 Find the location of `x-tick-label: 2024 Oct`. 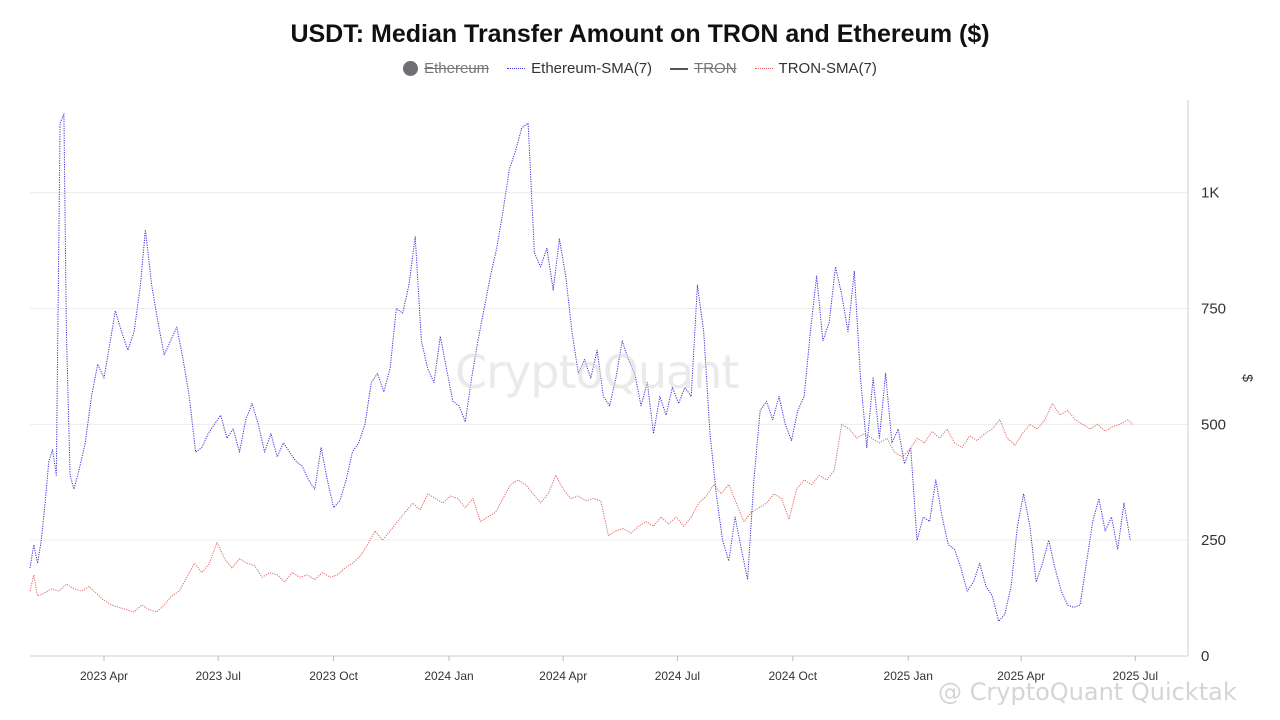

x-tick-label: 2024 Oct is located at coordinates (792, 676).